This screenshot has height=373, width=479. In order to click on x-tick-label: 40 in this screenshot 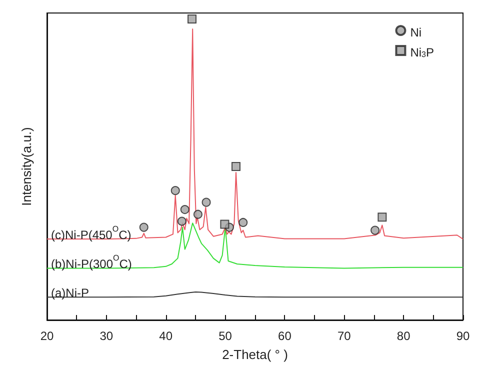, I will do `click(166, 336)`.